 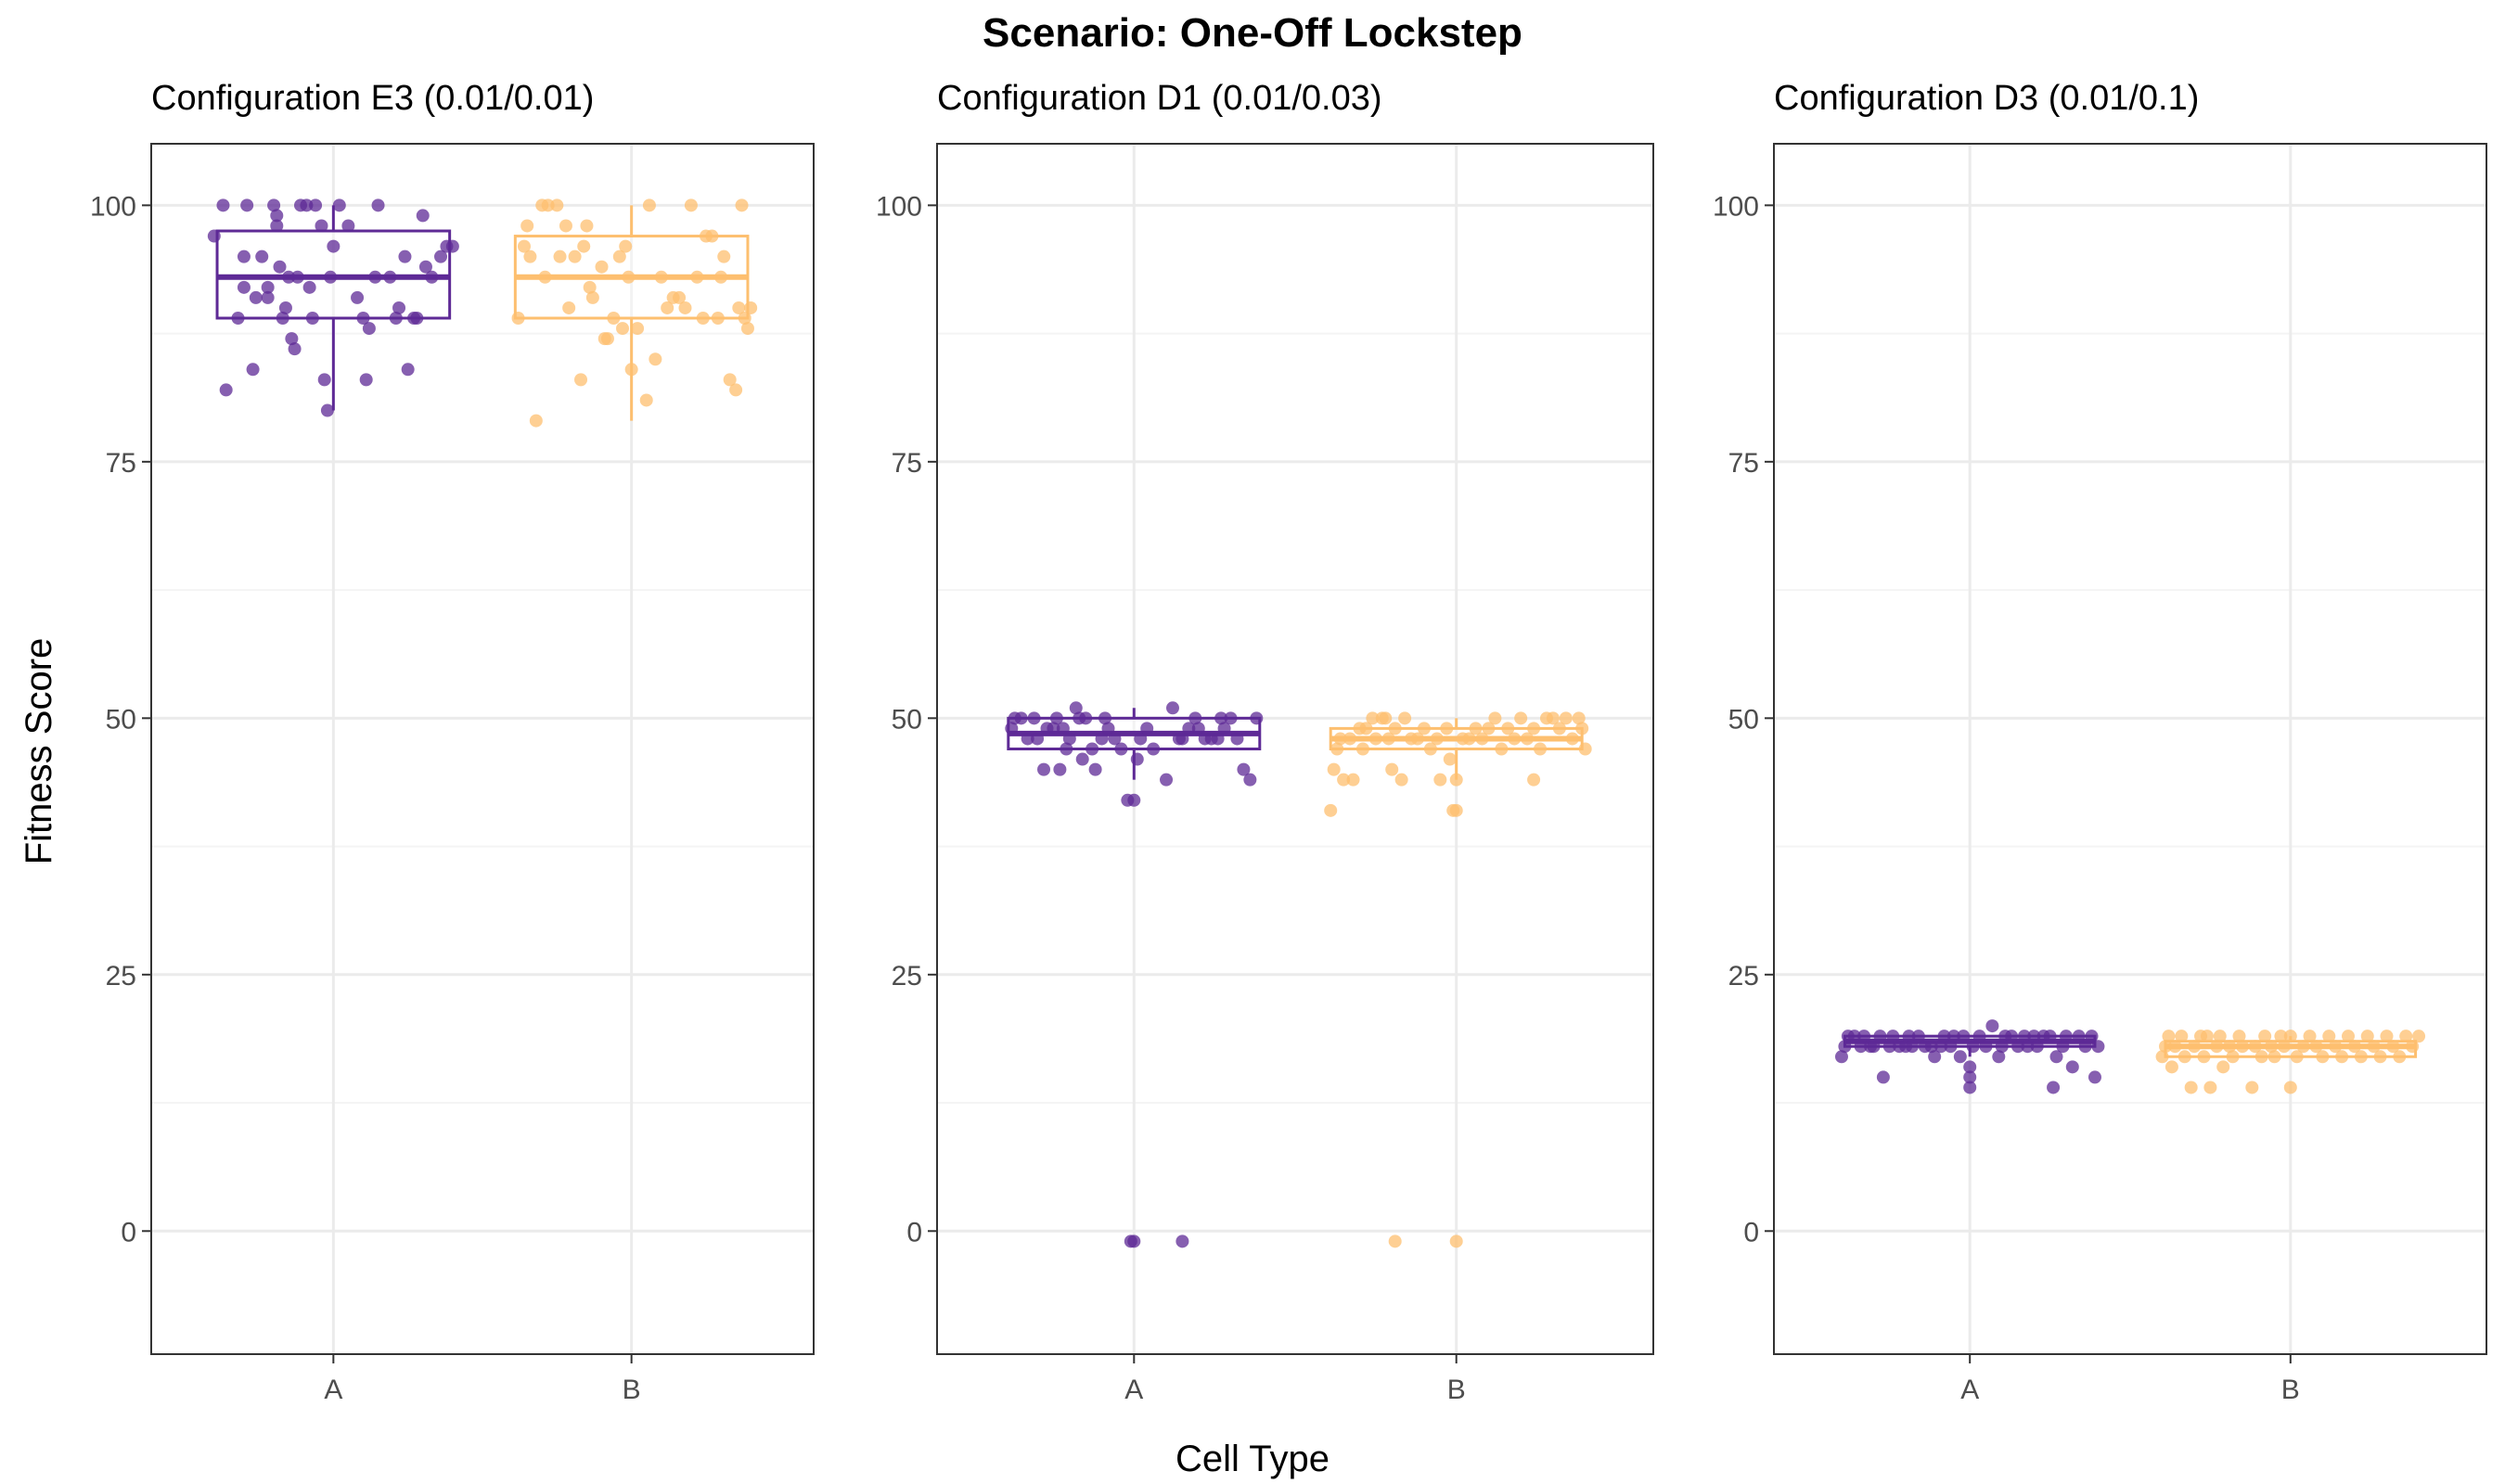 I want to click on y-tick-label: 50, so click(x=907, y=719).